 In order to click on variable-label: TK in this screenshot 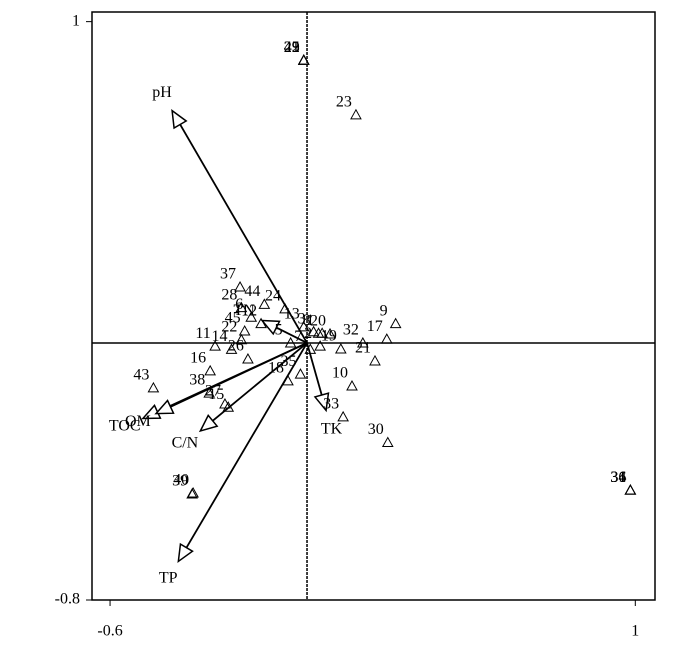, I will do `click(332, 428)`.